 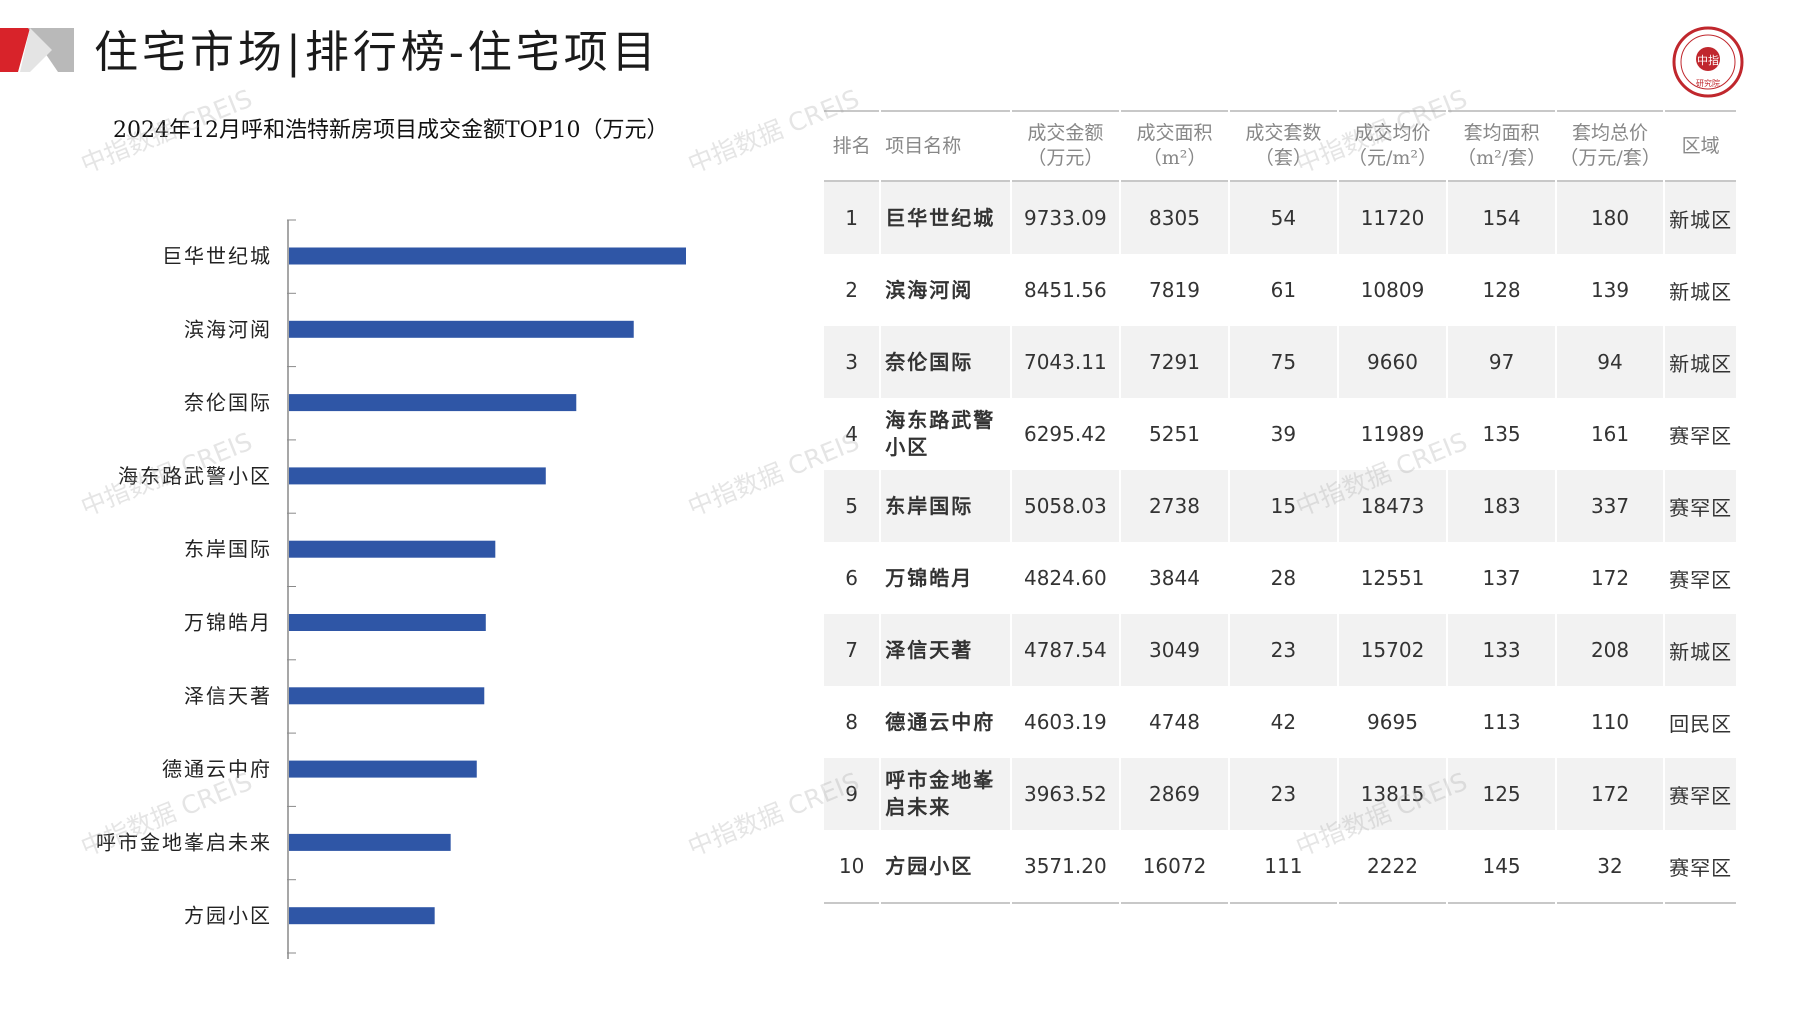 What do you see at coordinates (1392, 362) in the screenshot?
I see `table-cell: 9660` at bounding box center [1392, 362].